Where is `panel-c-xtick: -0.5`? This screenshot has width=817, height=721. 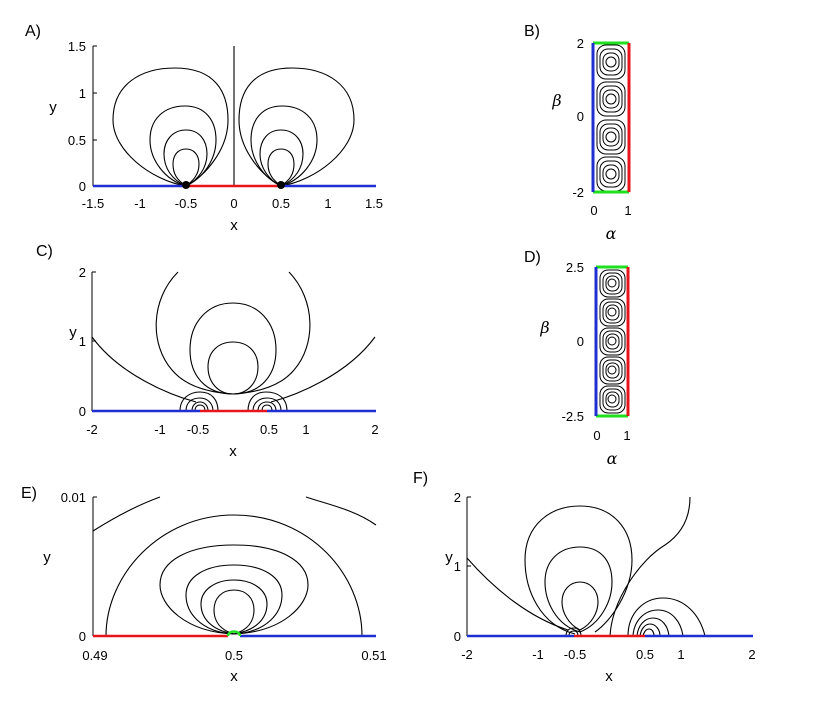 panel-c-xtick: -0.5 is located at coordinates (198, 429).